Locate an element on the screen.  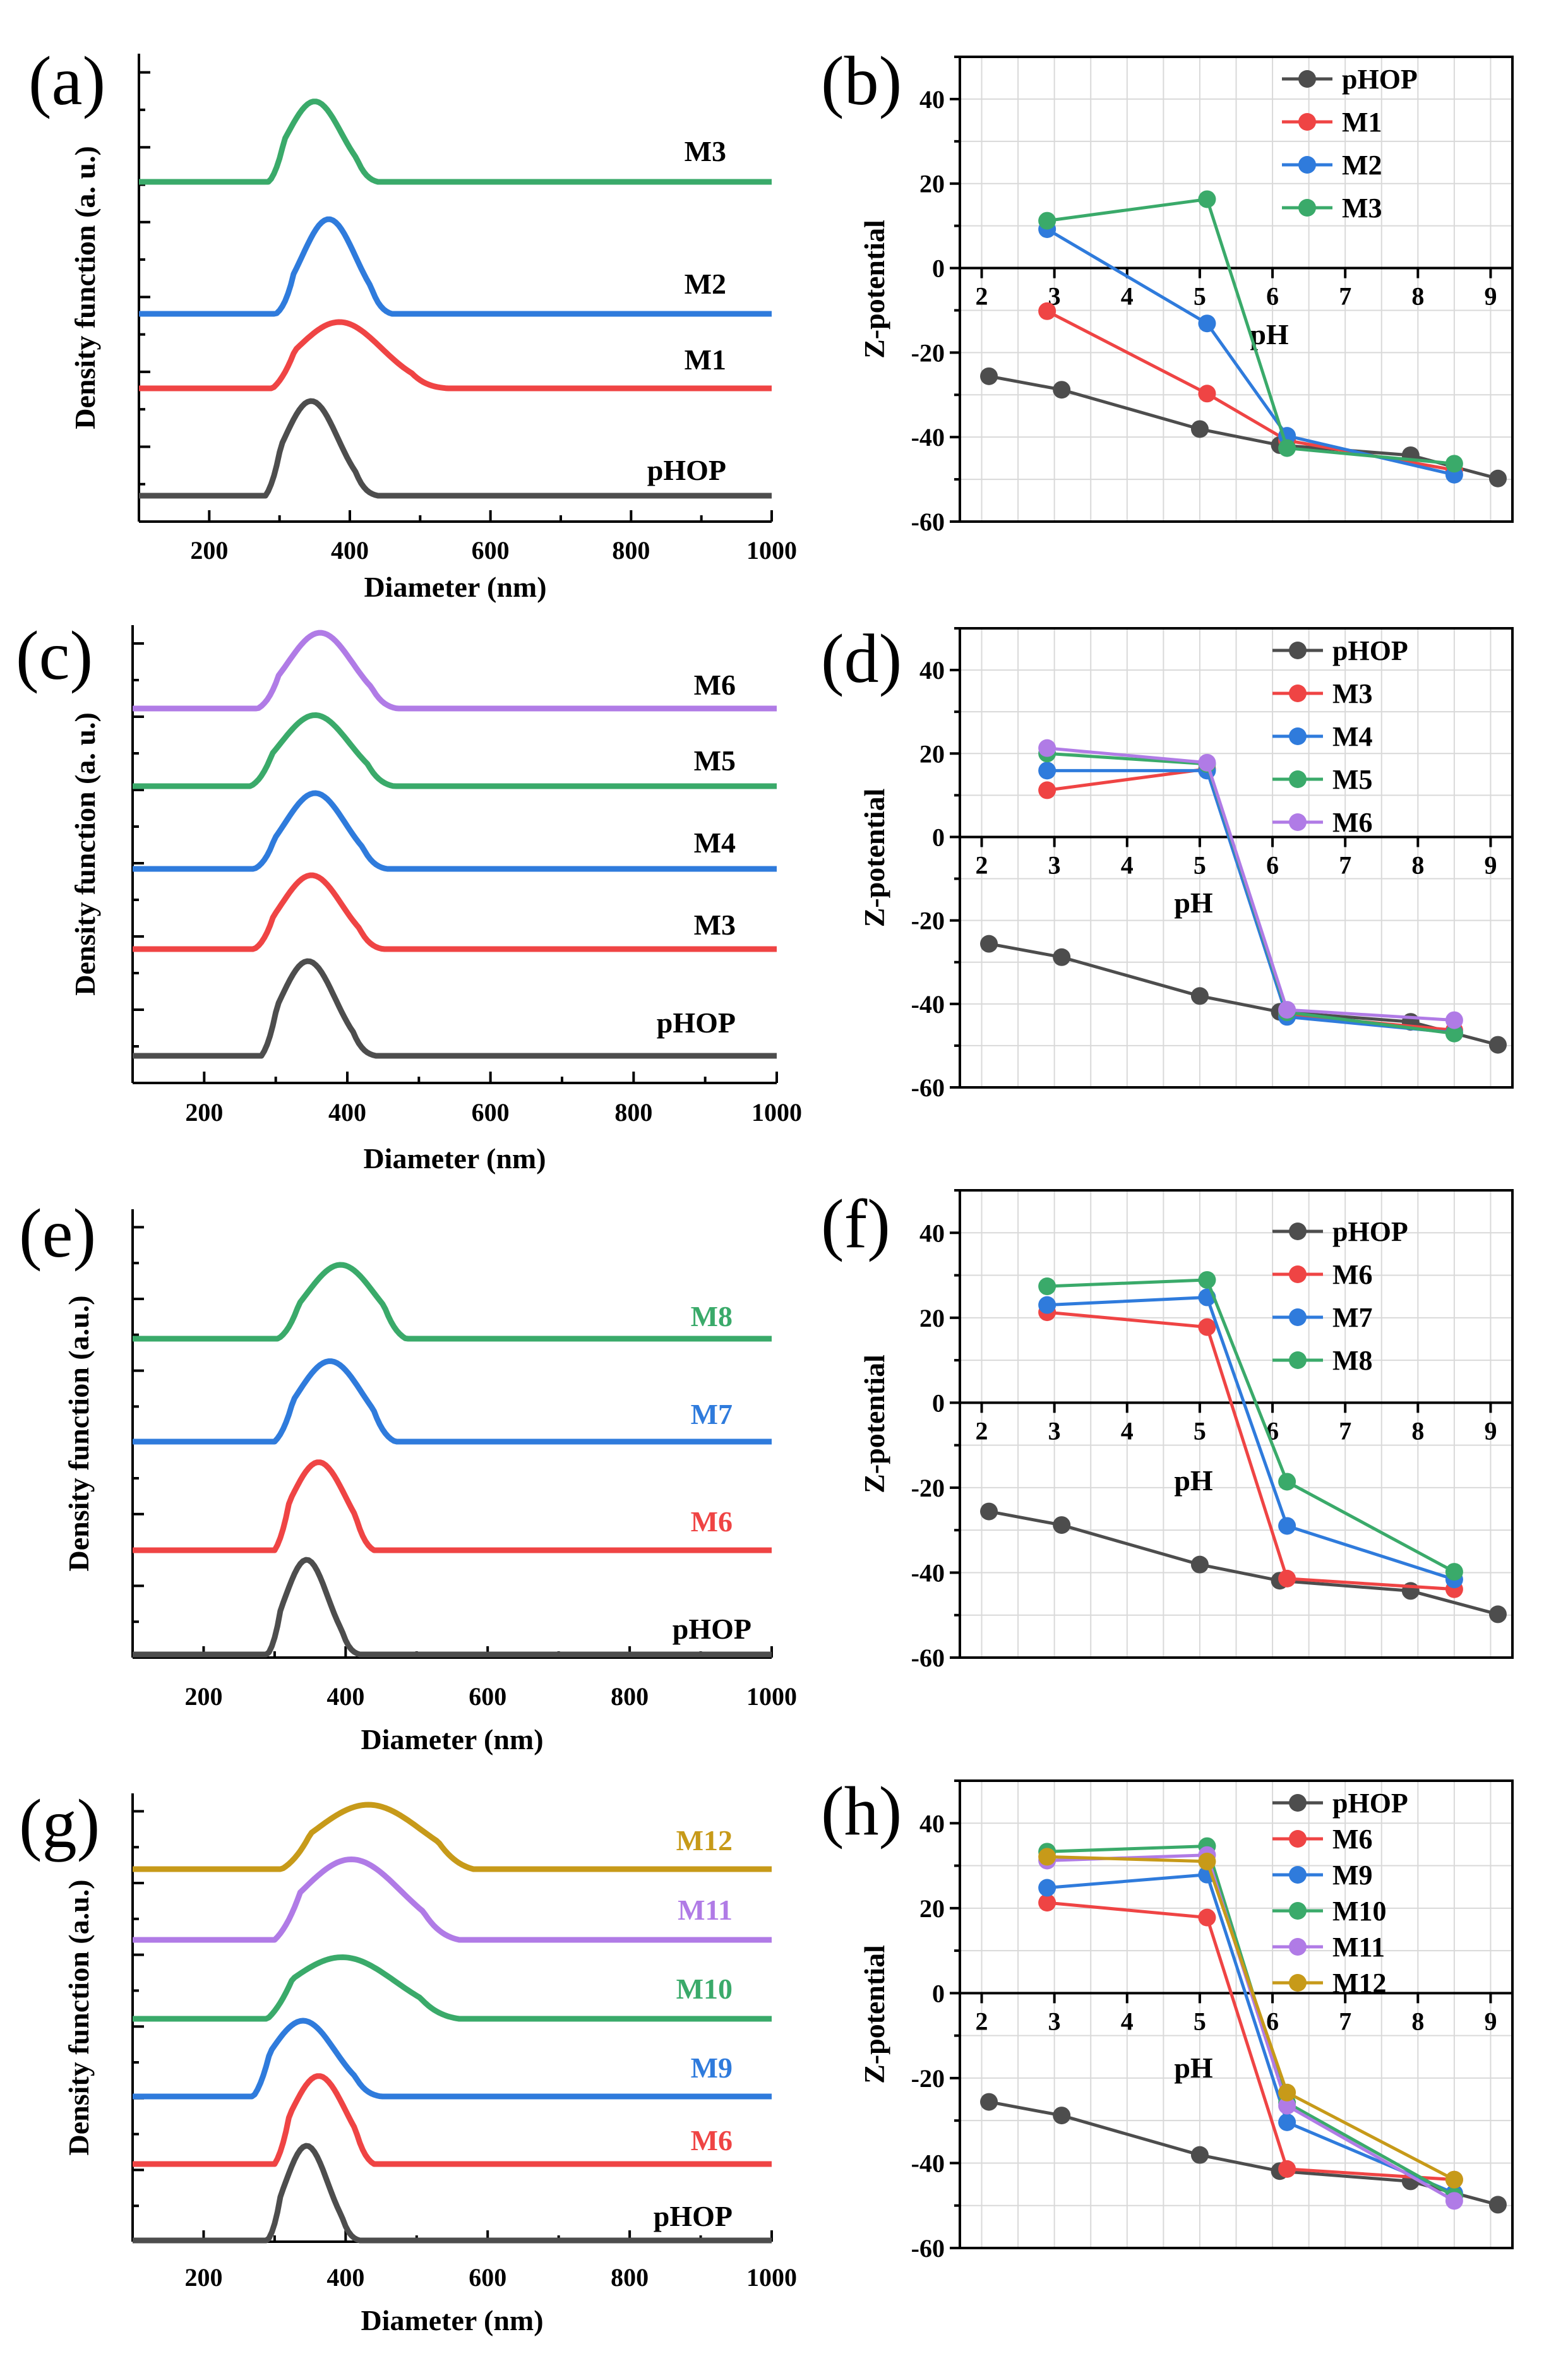
legend-label-M12: M12 is located at coordinates (1359, 1983).